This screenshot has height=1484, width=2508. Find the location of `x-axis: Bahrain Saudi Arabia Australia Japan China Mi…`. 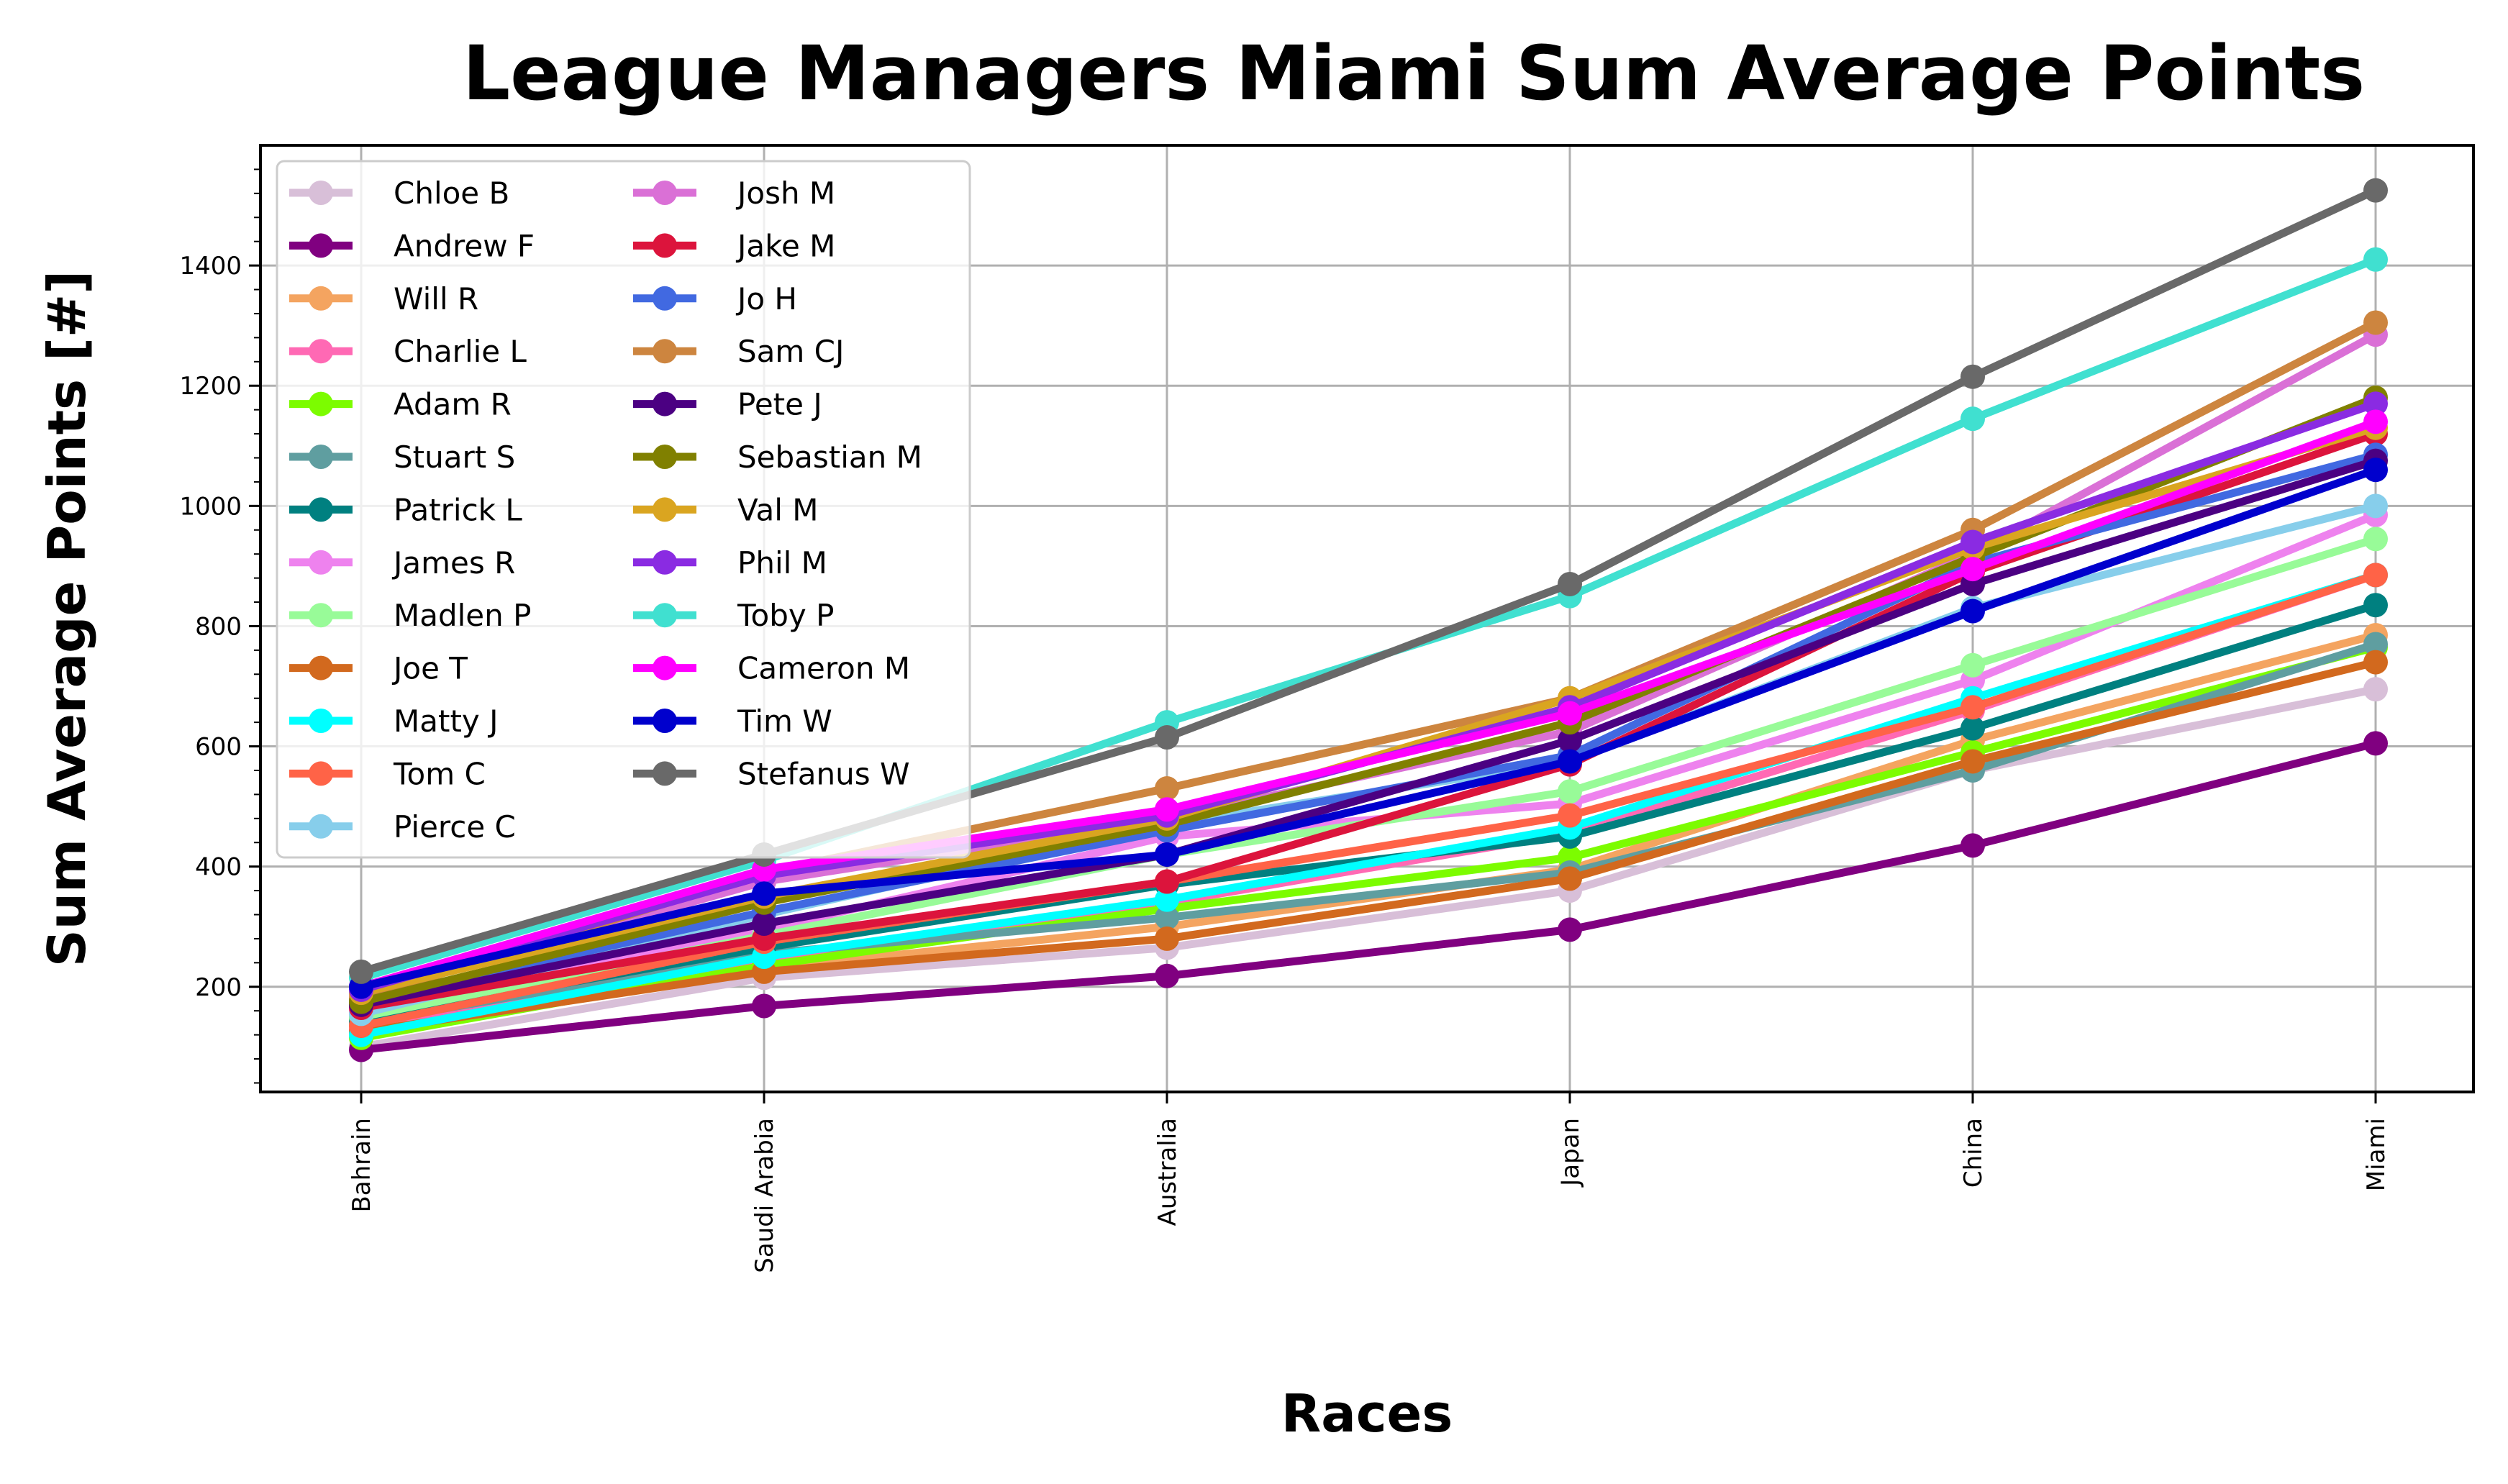

x-axis: Bahrain Saudi Arabia Australia Japan China Mi… is located at coordinates (1369, 1182).